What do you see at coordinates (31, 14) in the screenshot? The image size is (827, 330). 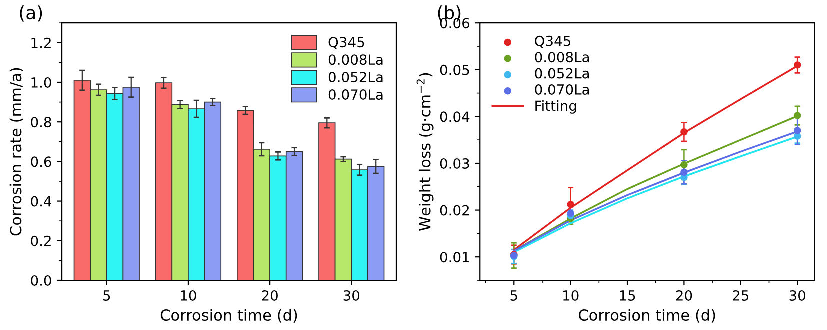 I see `chart-title: (a)` at bounding box center [31, 14].